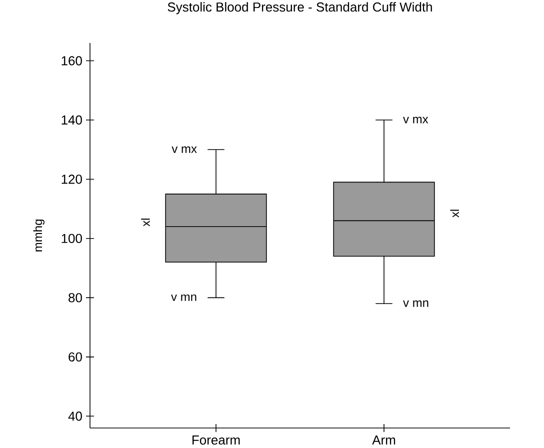 This screenshot has width=544, height=448. I want to click on y-tick-label: 100, so click(72, 239).